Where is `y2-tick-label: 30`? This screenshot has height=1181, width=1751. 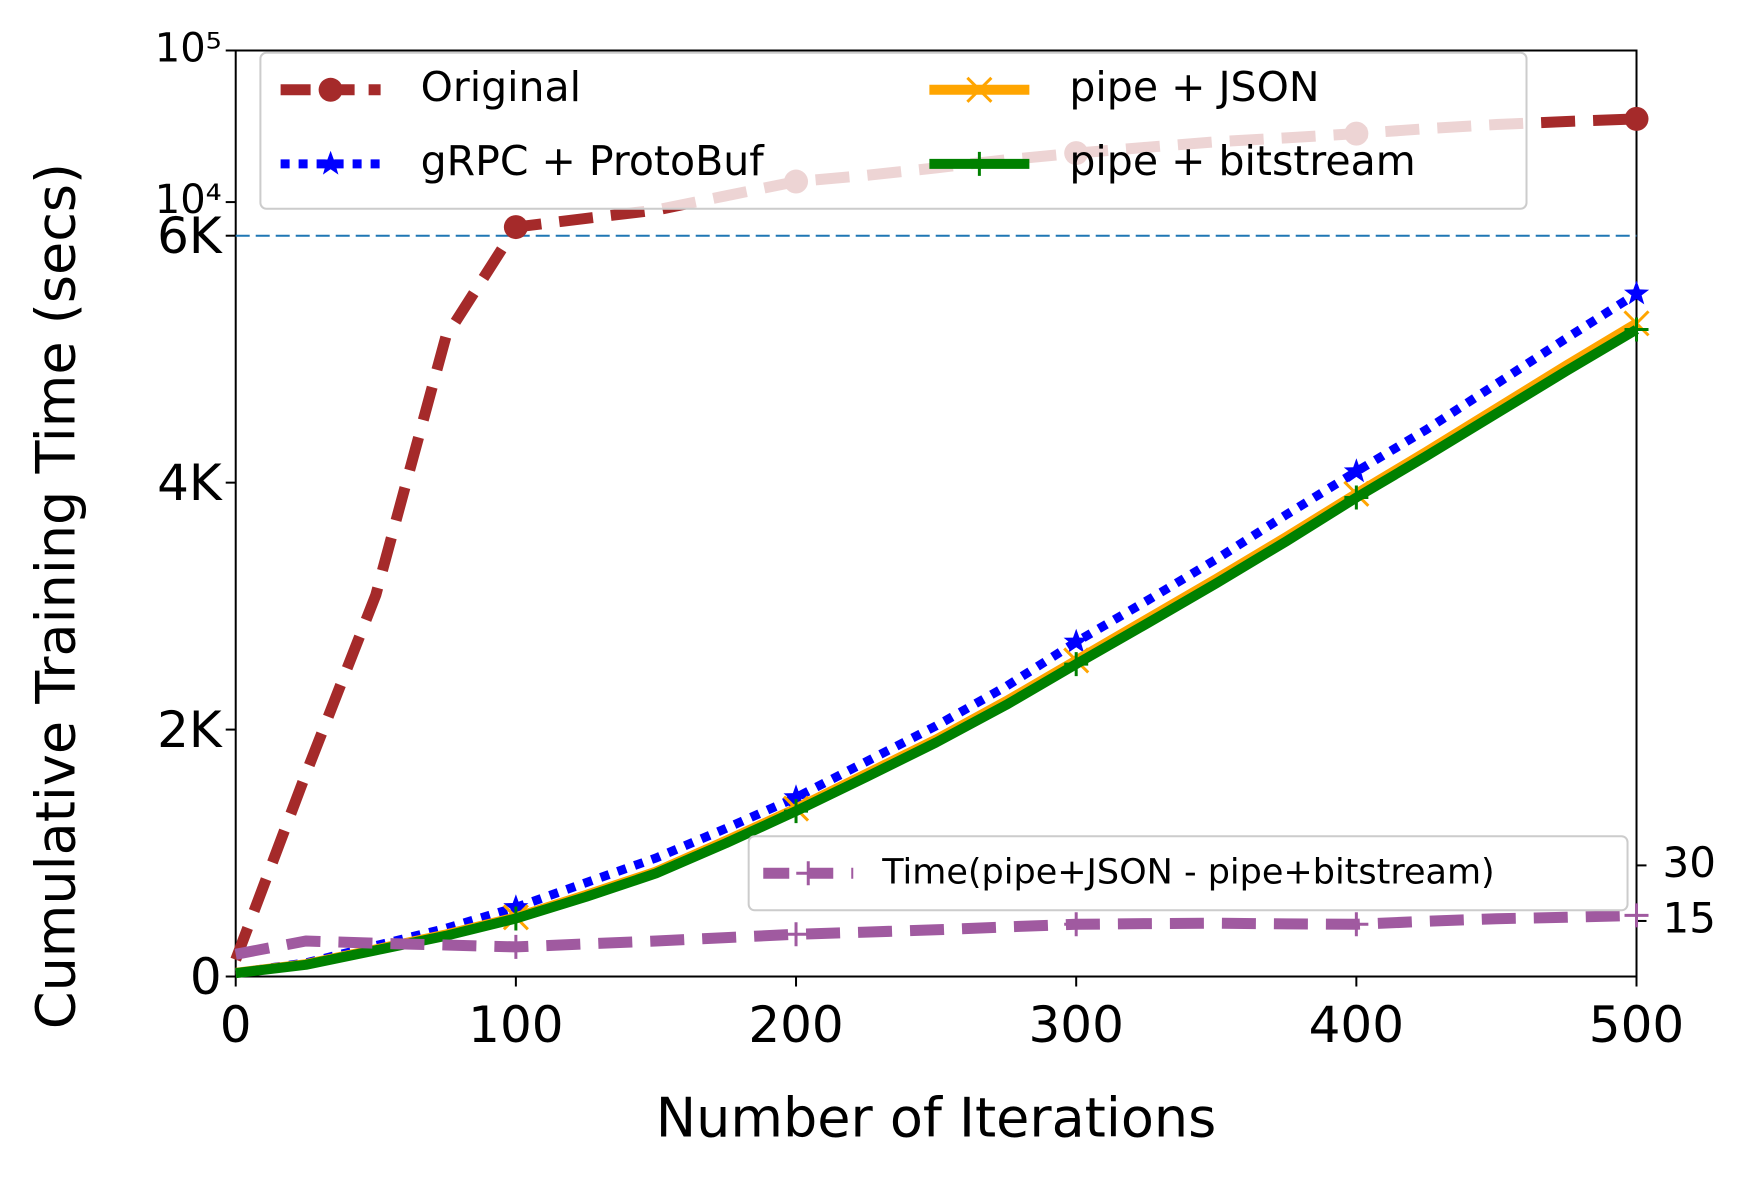 y2-tick-label: 30 is located at coordinates (1689, 862).